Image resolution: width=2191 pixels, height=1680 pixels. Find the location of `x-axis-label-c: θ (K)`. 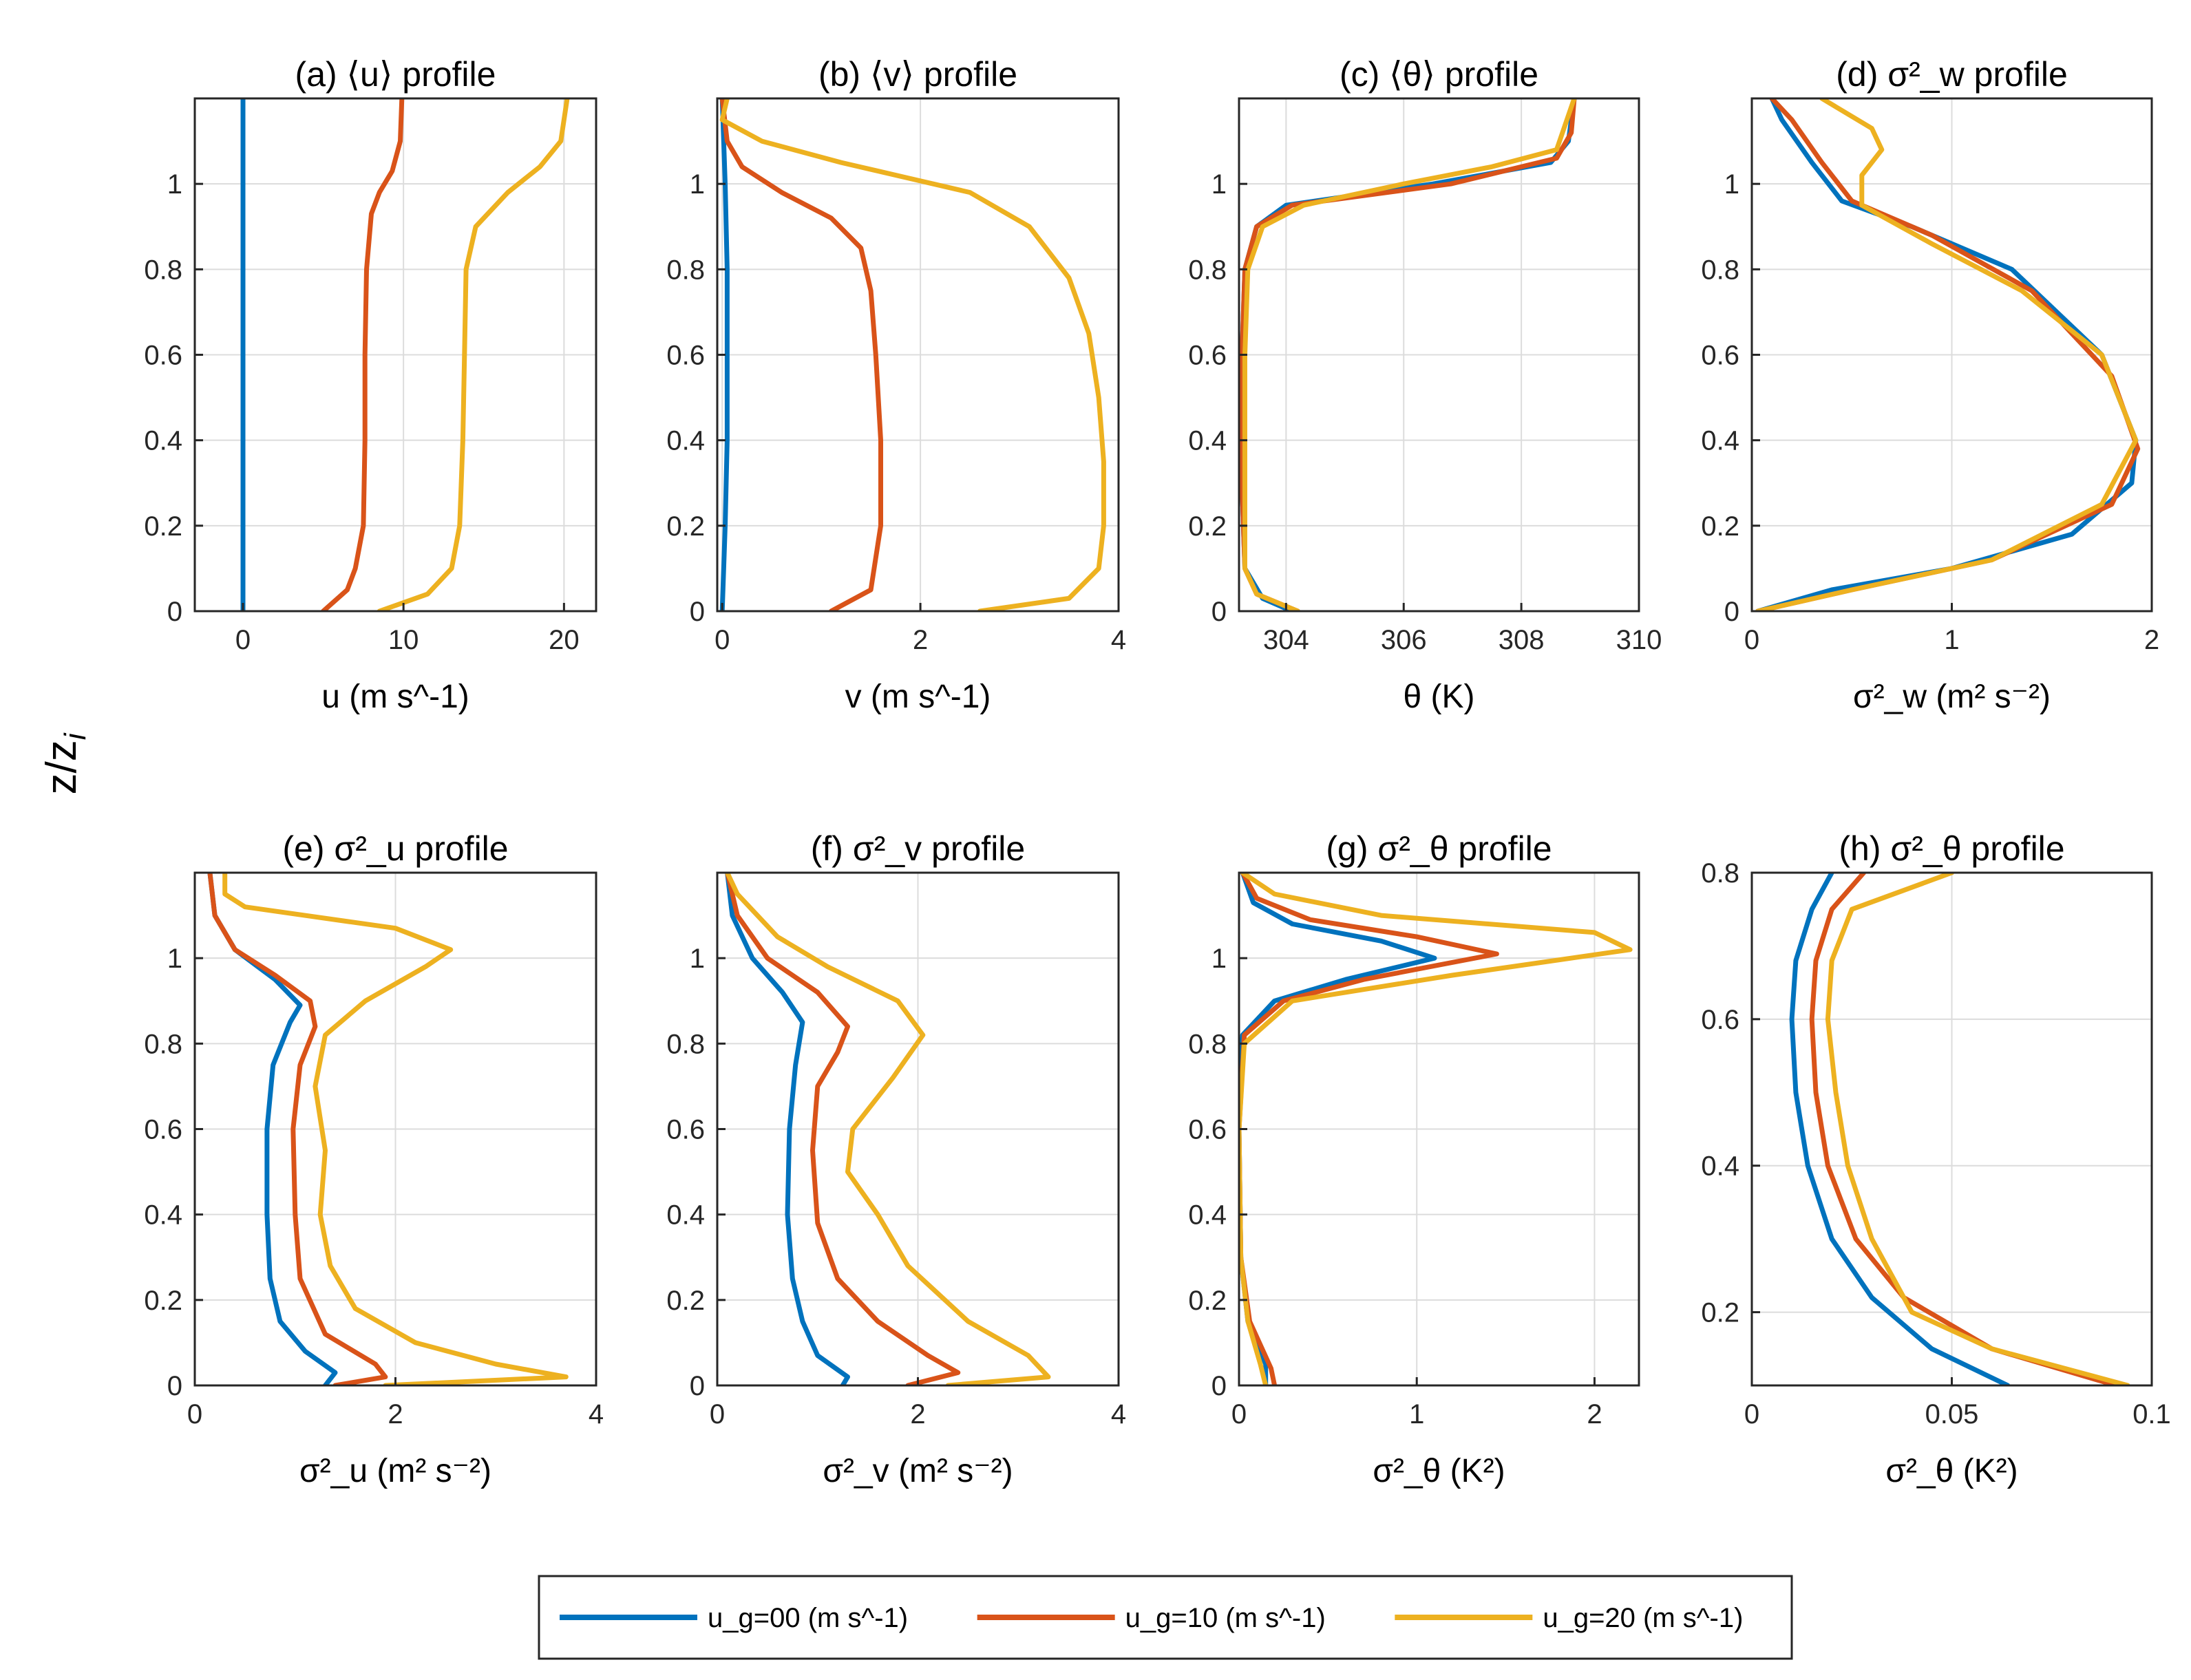

x-axis-label-c: θ (K) is located at coordinates (1438, 697).